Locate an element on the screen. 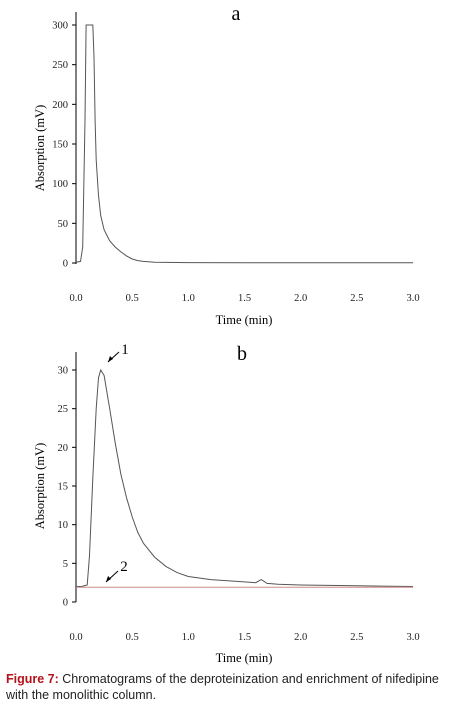 Image resolution: width=459 pixels, height=710 pixels. panel-a-x-axis-label: Time (min) is located at coordinates (244, 320).